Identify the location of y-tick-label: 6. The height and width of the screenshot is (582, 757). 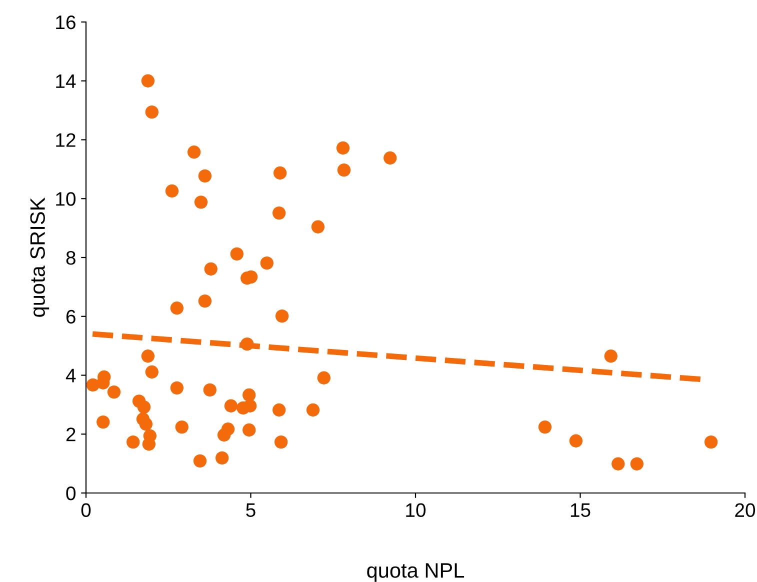
(71, 317).